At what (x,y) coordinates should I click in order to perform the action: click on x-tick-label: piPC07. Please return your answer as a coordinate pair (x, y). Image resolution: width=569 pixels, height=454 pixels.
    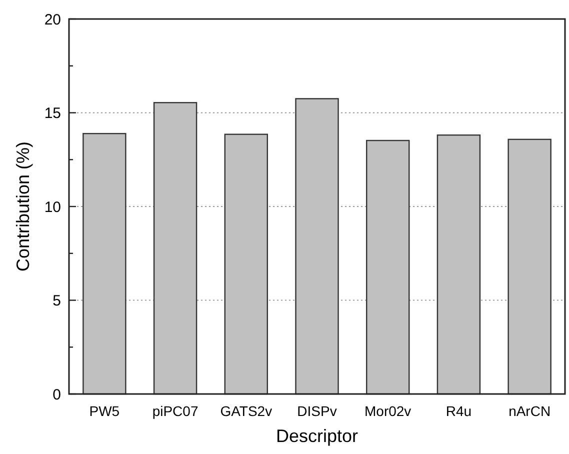
    Looking at the image, I should click on (175, 411).